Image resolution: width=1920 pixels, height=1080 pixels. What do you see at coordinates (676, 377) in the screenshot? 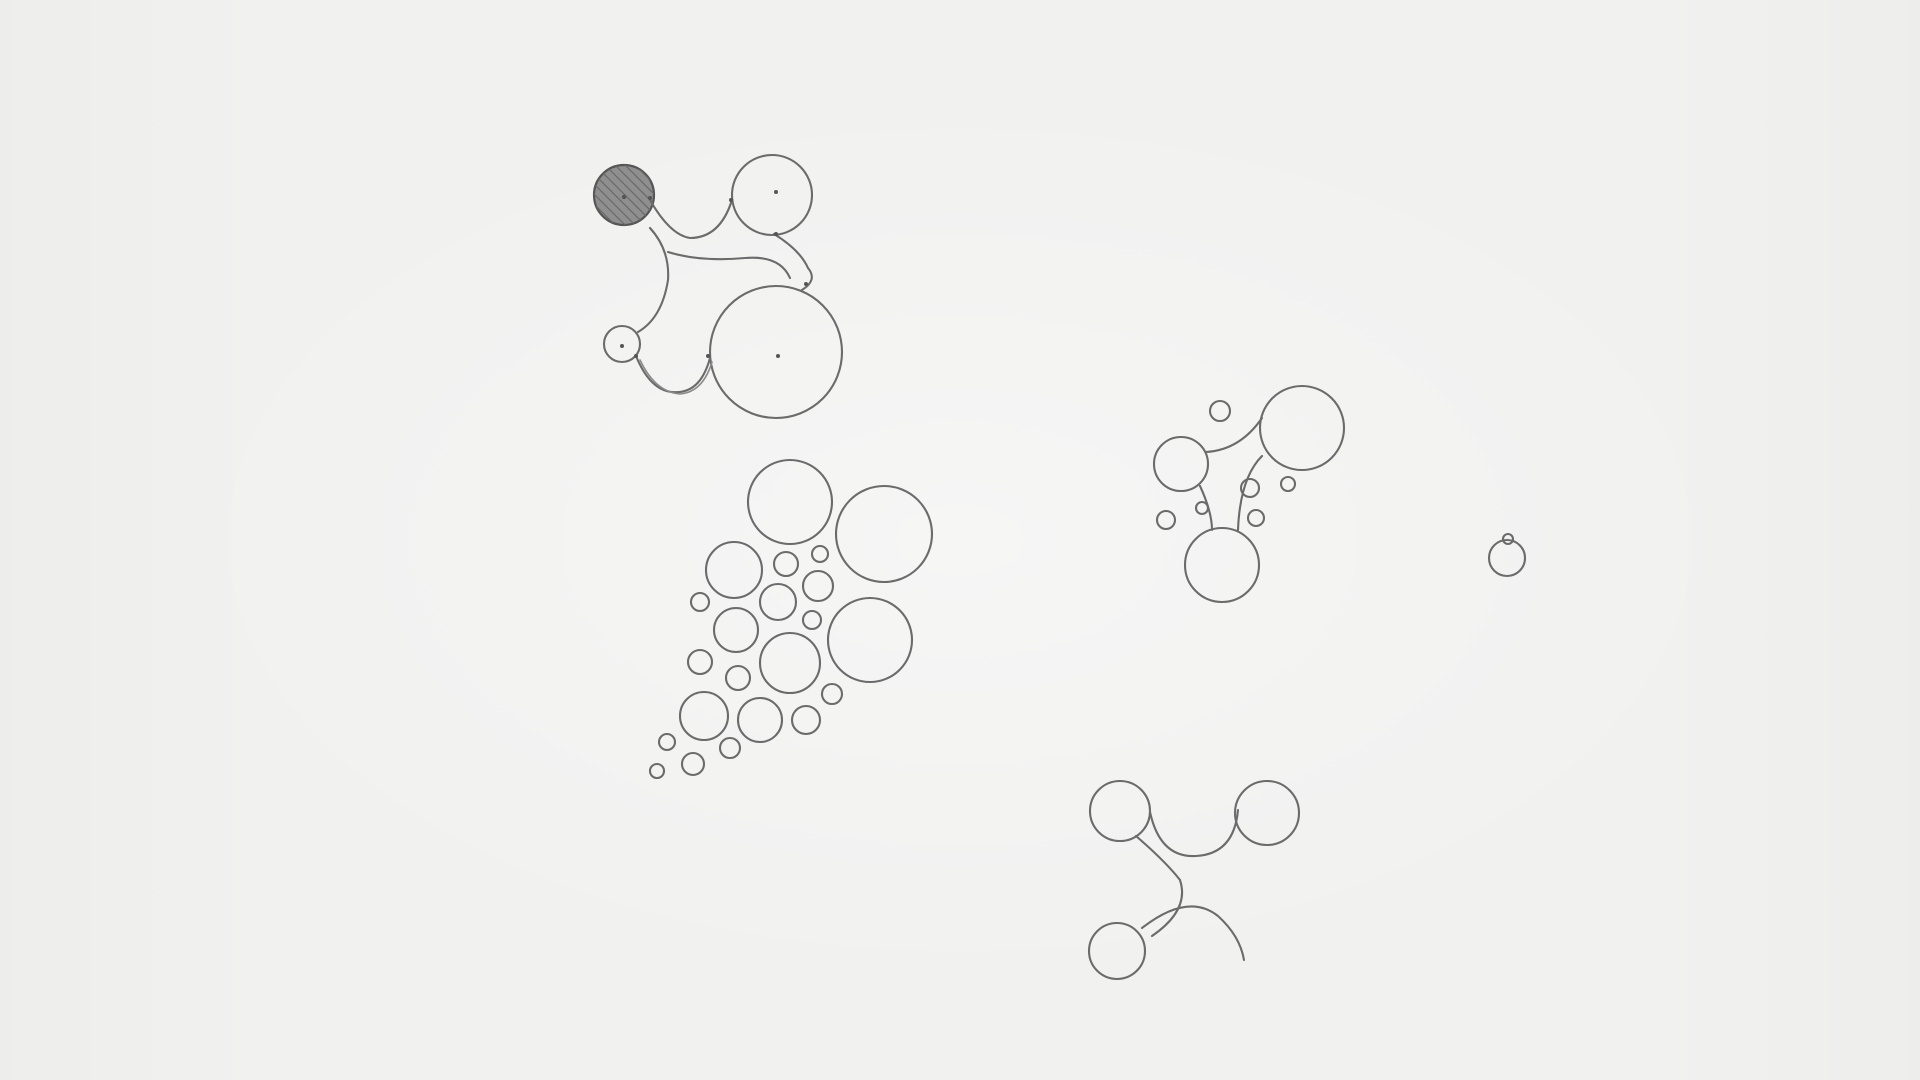
I see `connector-bottom-retrace` at bounding box center [676, 377].